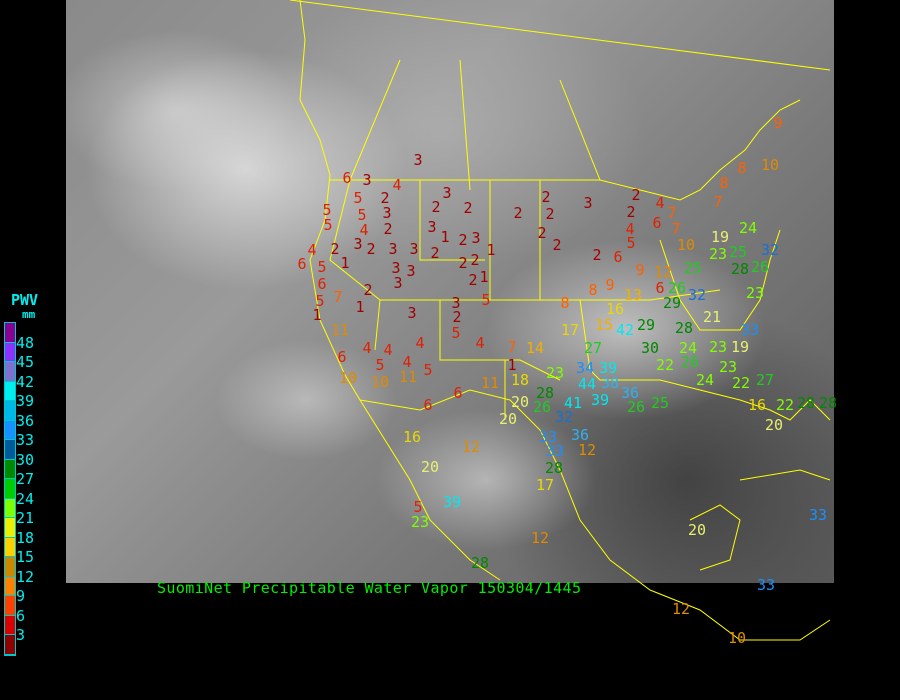 The image size is (900, 700). I want to click on legend-label: 30, so click(25, 459).